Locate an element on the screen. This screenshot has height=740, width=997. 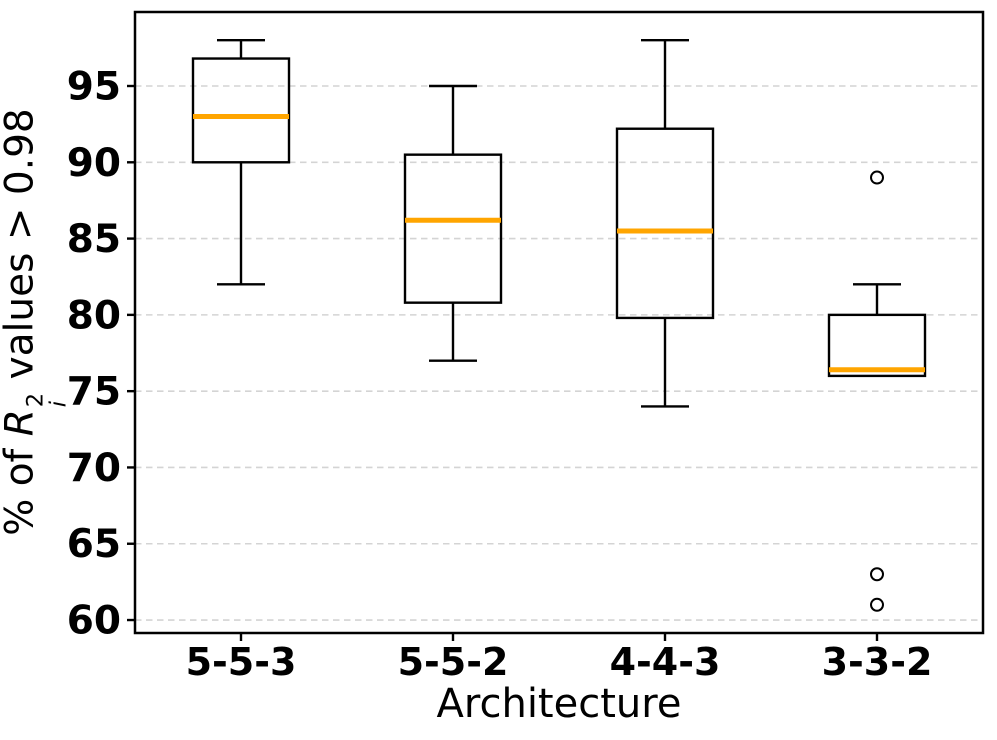
ylabel-symbol: R is located at coordinates (21, 423).